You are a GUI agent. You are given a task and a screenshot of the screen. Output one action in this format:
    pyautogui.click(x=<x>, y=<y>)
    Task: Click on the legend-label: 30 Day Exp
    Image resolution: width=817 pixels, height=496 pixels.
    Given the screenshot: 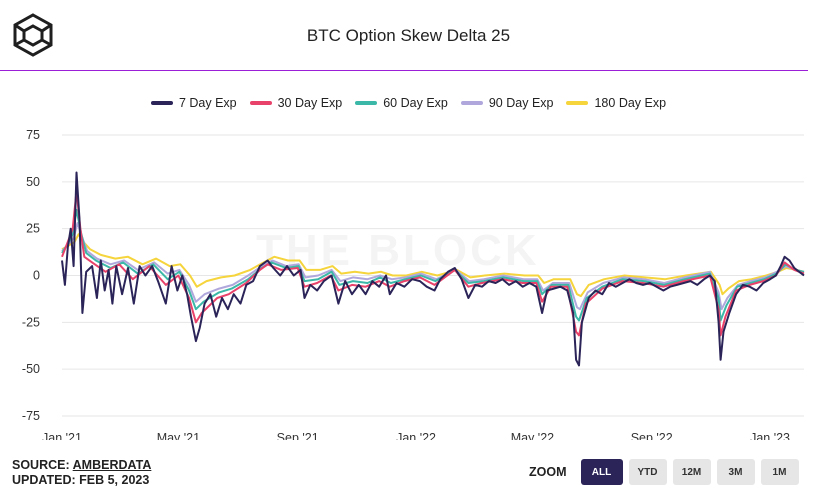 What is the action you would take?
    pyautogui.click(x=310, y=103)
    